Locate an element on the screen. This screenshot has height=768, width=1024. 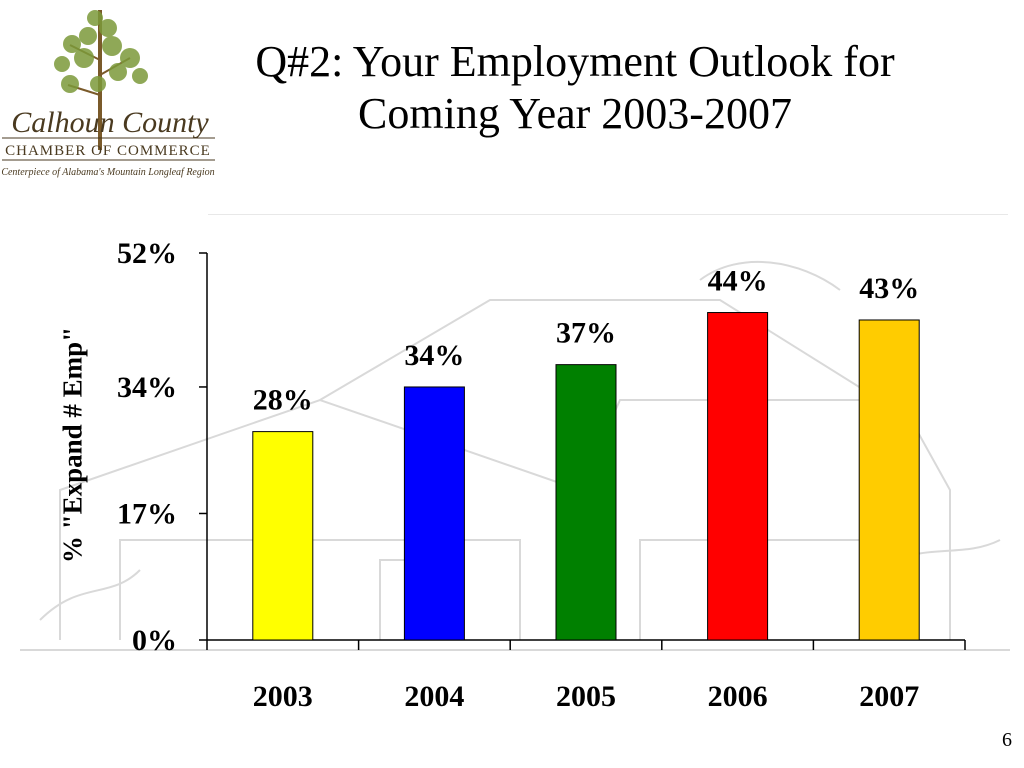
y-tick-label: 17% is located at coordinates (147, 513).